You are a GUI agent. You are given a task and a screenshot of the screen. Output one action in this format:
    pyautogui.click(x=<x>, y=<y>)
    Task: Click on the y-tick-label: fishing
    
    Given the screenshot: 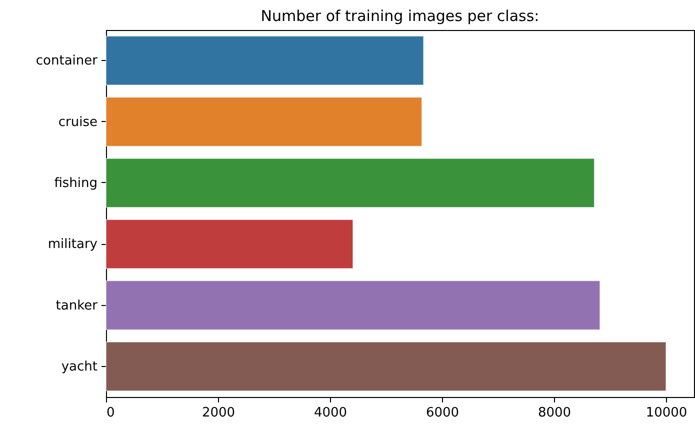 What is the action you would take?
    pyautogui.click(x=76, y=183)
    